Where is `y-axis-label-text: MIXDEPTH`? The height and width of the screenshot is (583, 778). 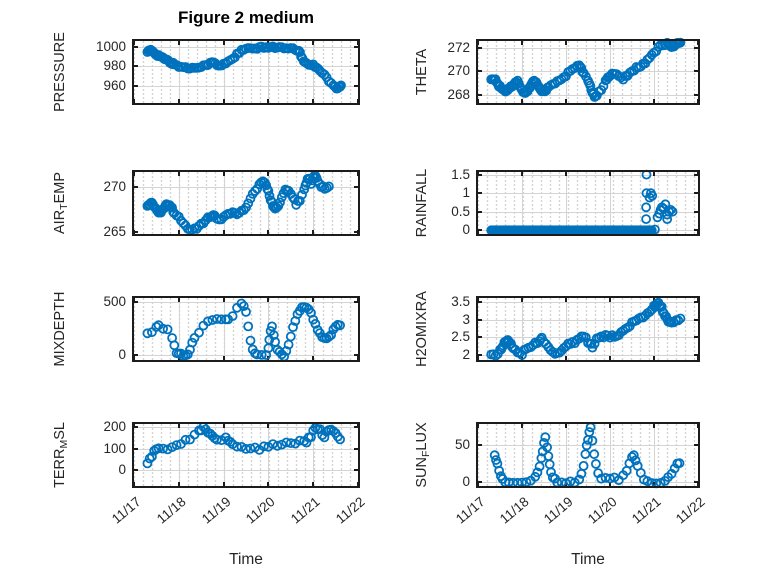 y-axis-label-text: MIXDEPTH is located at coordinates (60, 329).